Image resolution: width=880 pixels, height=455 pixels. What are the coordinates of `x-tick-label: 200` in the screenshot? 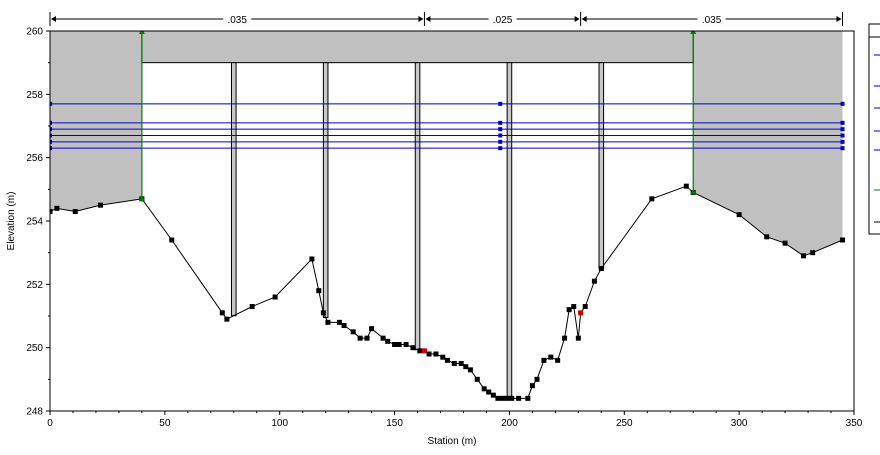 It's located at (509, 423).